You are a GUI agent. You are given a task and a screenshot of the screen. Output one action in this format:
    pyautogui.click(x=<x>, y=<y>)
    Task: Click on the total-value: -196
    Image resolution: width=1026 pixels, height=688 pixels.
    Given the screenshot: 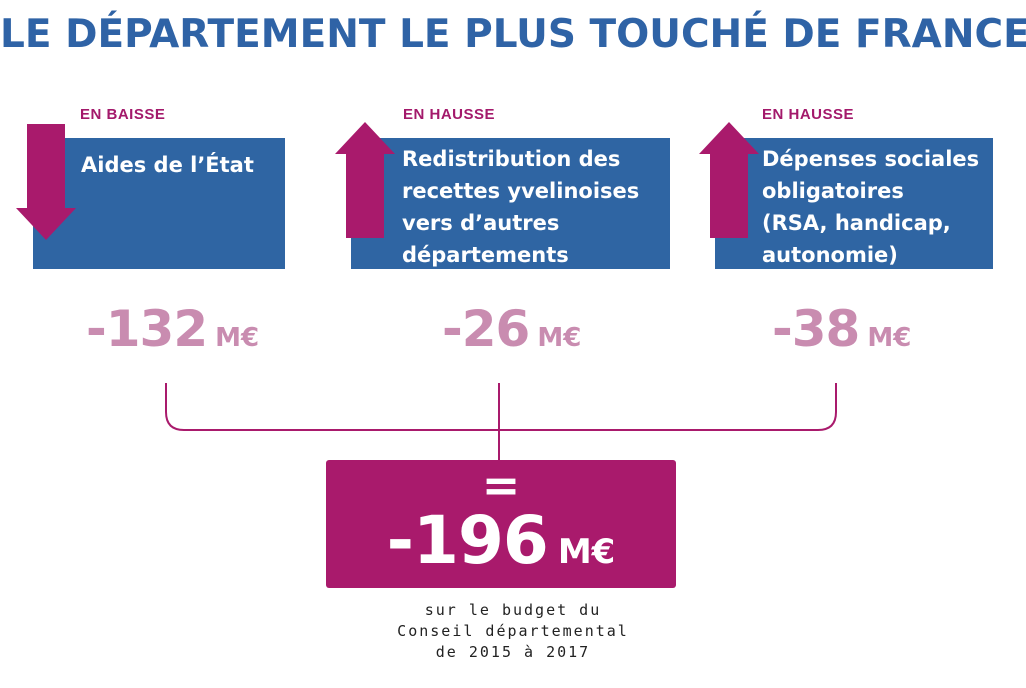 What is the action you would take?
    pyautogui.click(x=467, y=540)
    